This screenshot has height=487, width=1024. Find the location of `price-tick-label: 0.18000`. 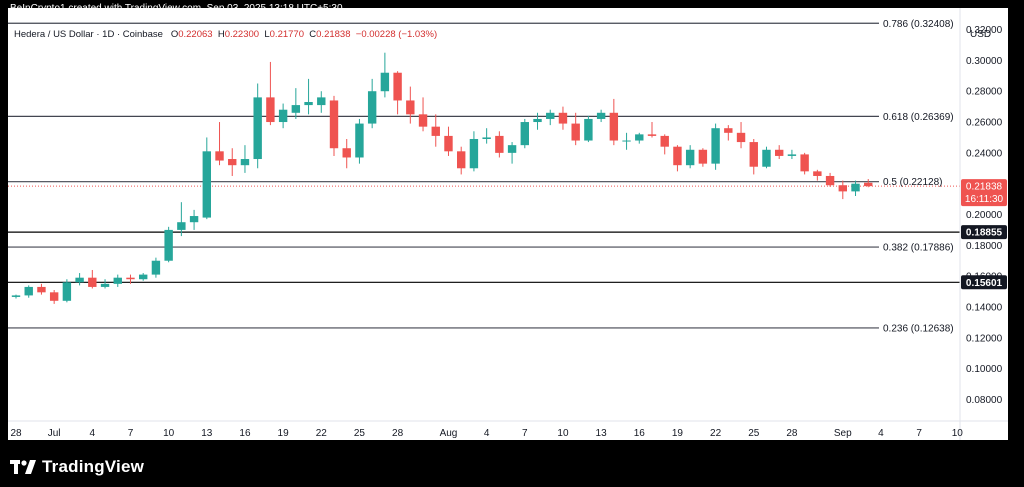

price-tick-label: 0.18000 is located at coordinates (984, 246).